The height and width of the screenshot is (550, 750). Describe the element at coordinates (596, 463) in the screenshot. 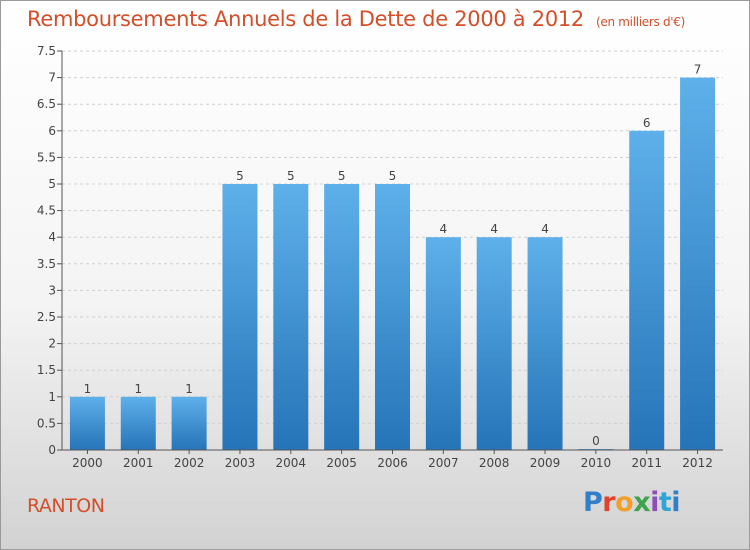

I see `x-tick-label: 2010` at that location.